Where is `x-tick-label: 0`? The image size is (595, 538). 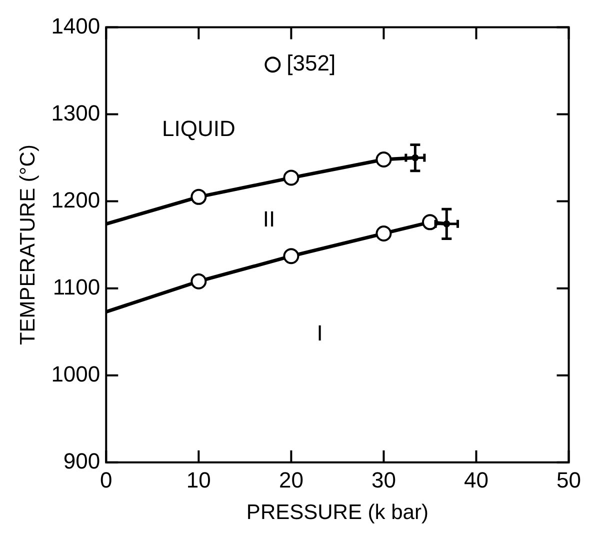
x-tick-label: 0 is located at coordinates (106, 480).